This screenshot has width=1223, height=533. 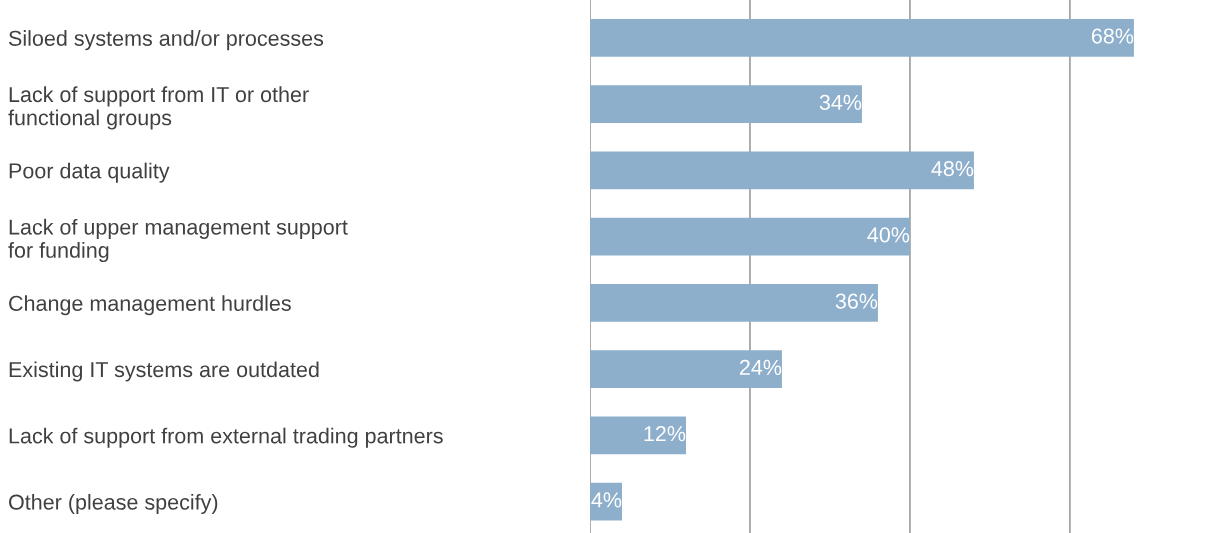 What do you see at coordinates (158, 108) in the screenshot?
I see `y-tick-label: Lack of support from IT or other functional groups` at bounding box center [158, 108].